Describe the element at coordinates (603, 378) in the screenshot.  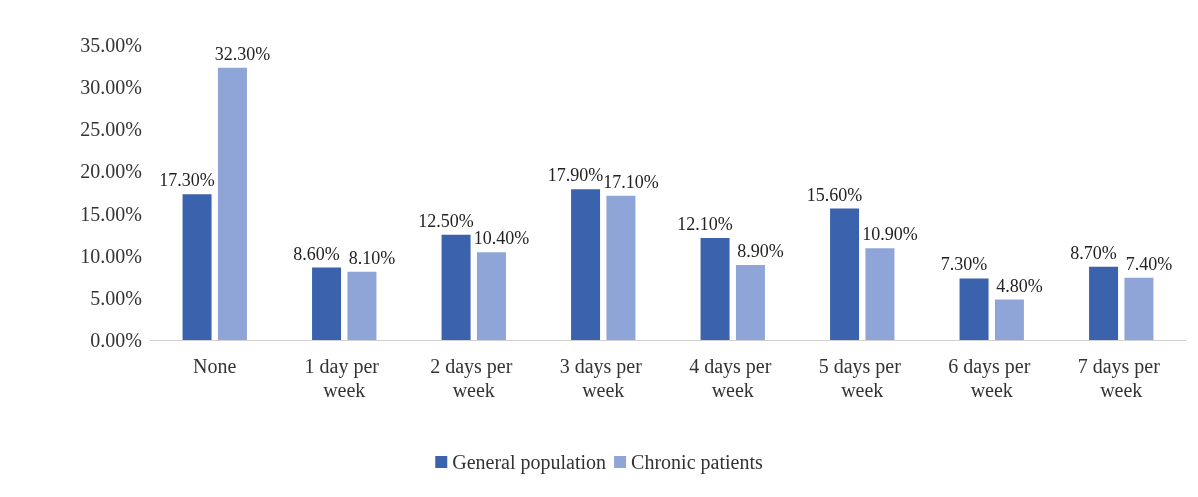
I see `x-tick-label: 3 days per week` at that location.